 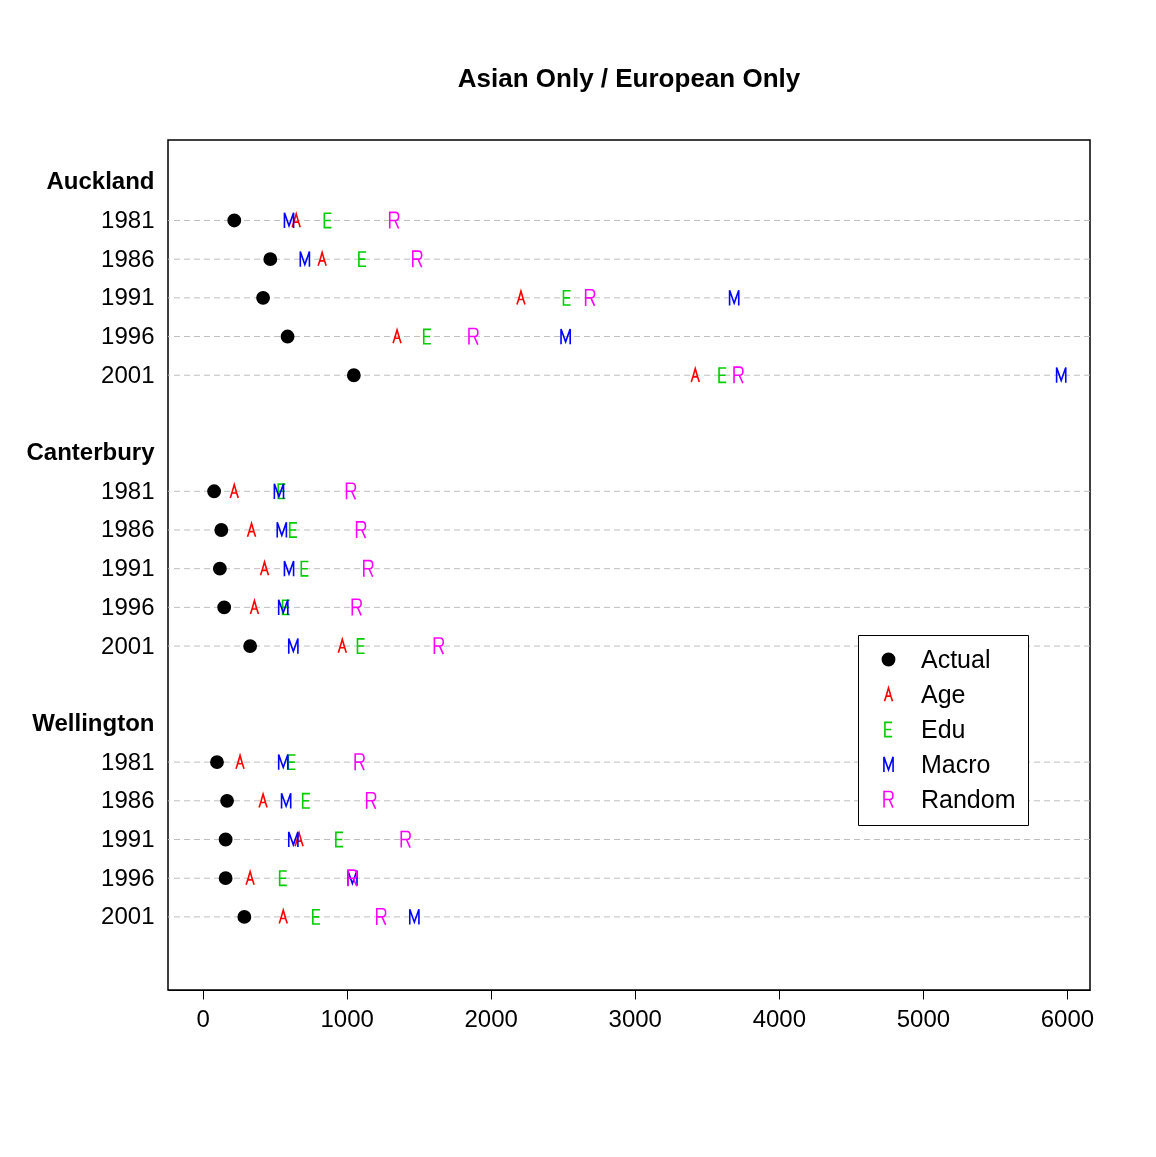 I want to click on x-tick-label: 5000, so click(x=923, y=1018).